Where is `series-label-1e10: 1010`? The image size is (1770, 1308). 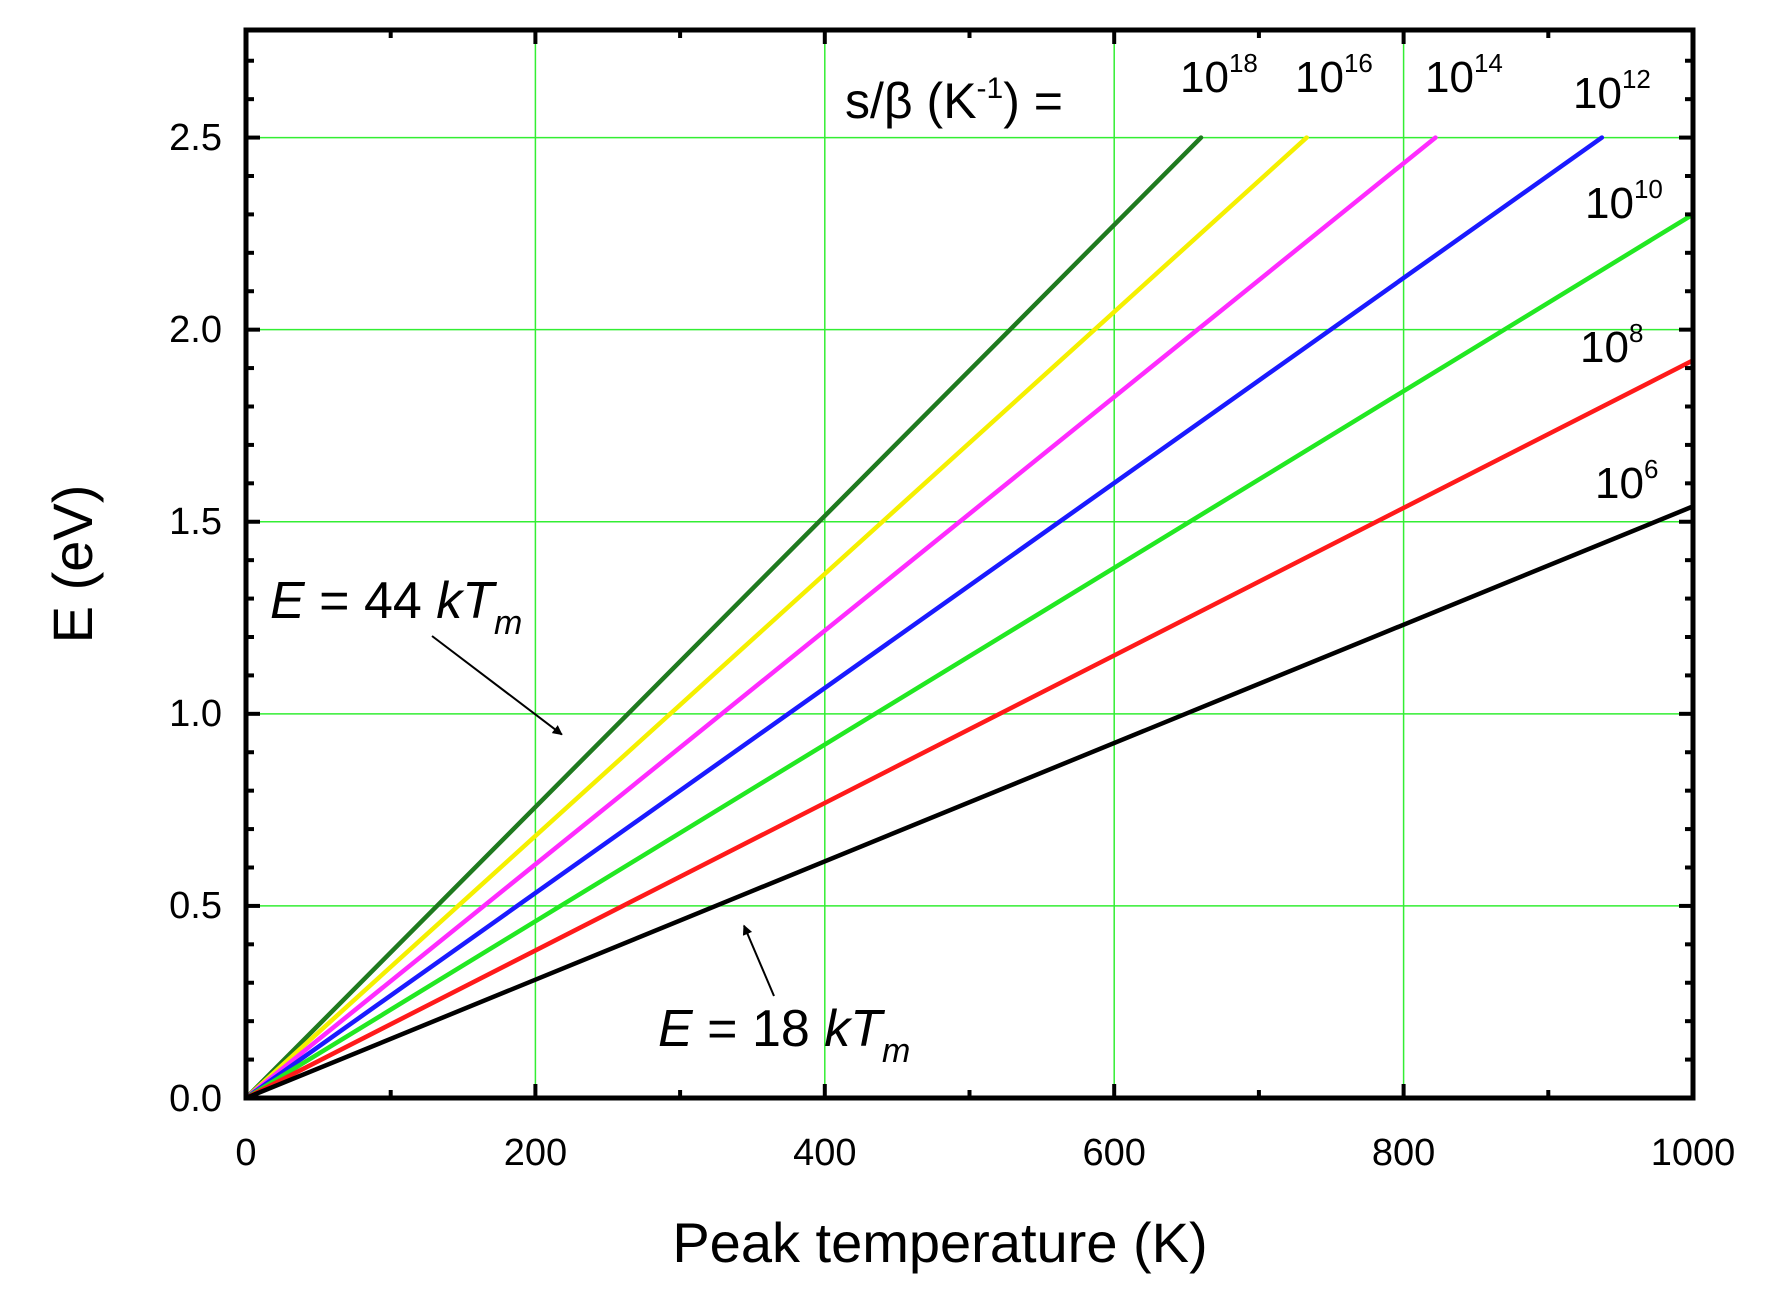
series-label-1e10: 1010 is located at coordinates (1624, 201).